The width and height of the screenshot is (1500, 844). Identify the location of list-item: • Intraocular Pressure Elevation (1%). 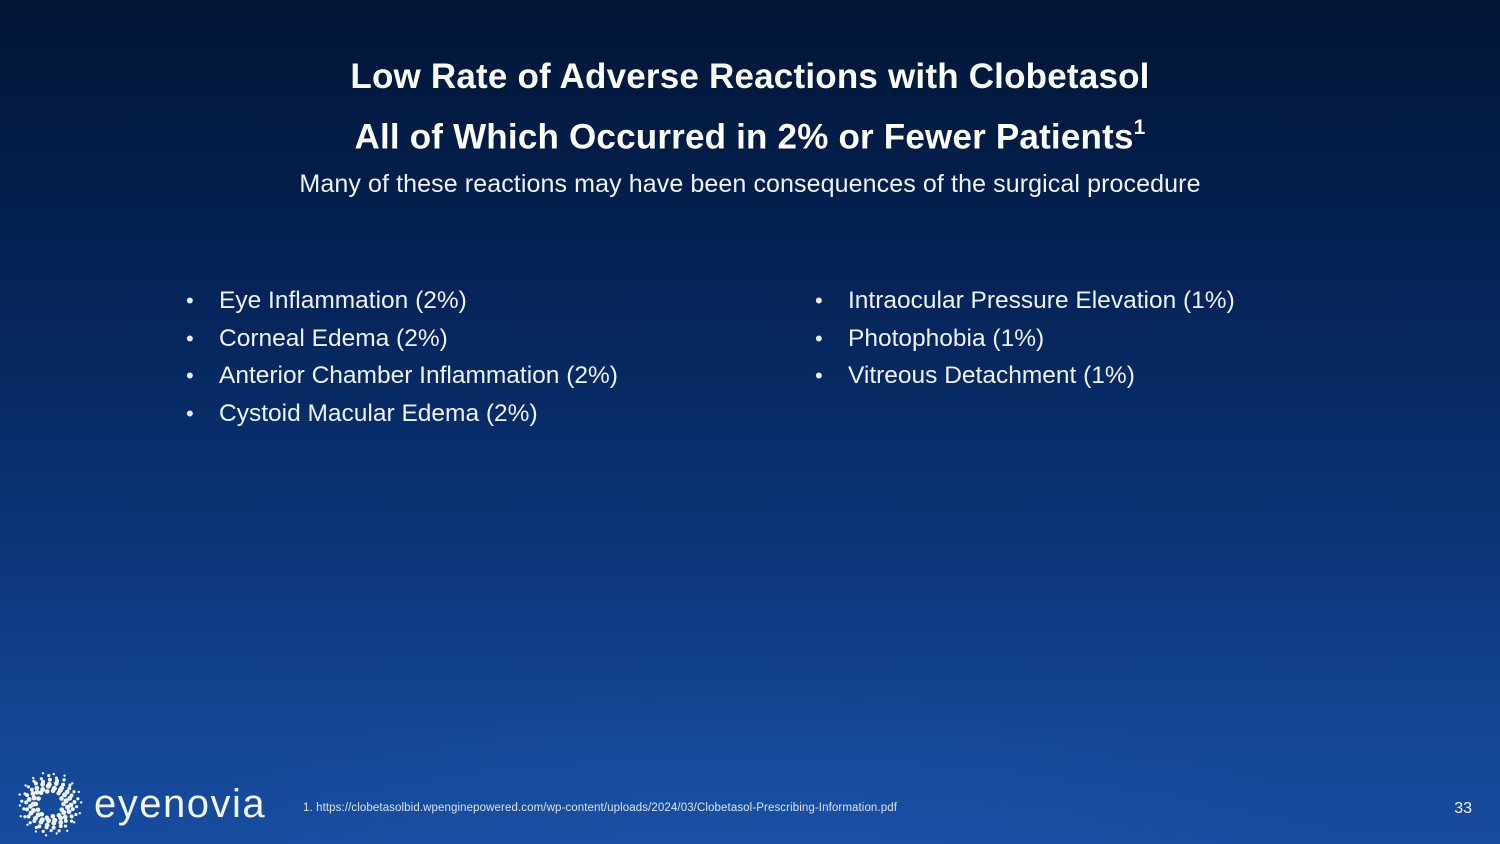
(1127, 301).